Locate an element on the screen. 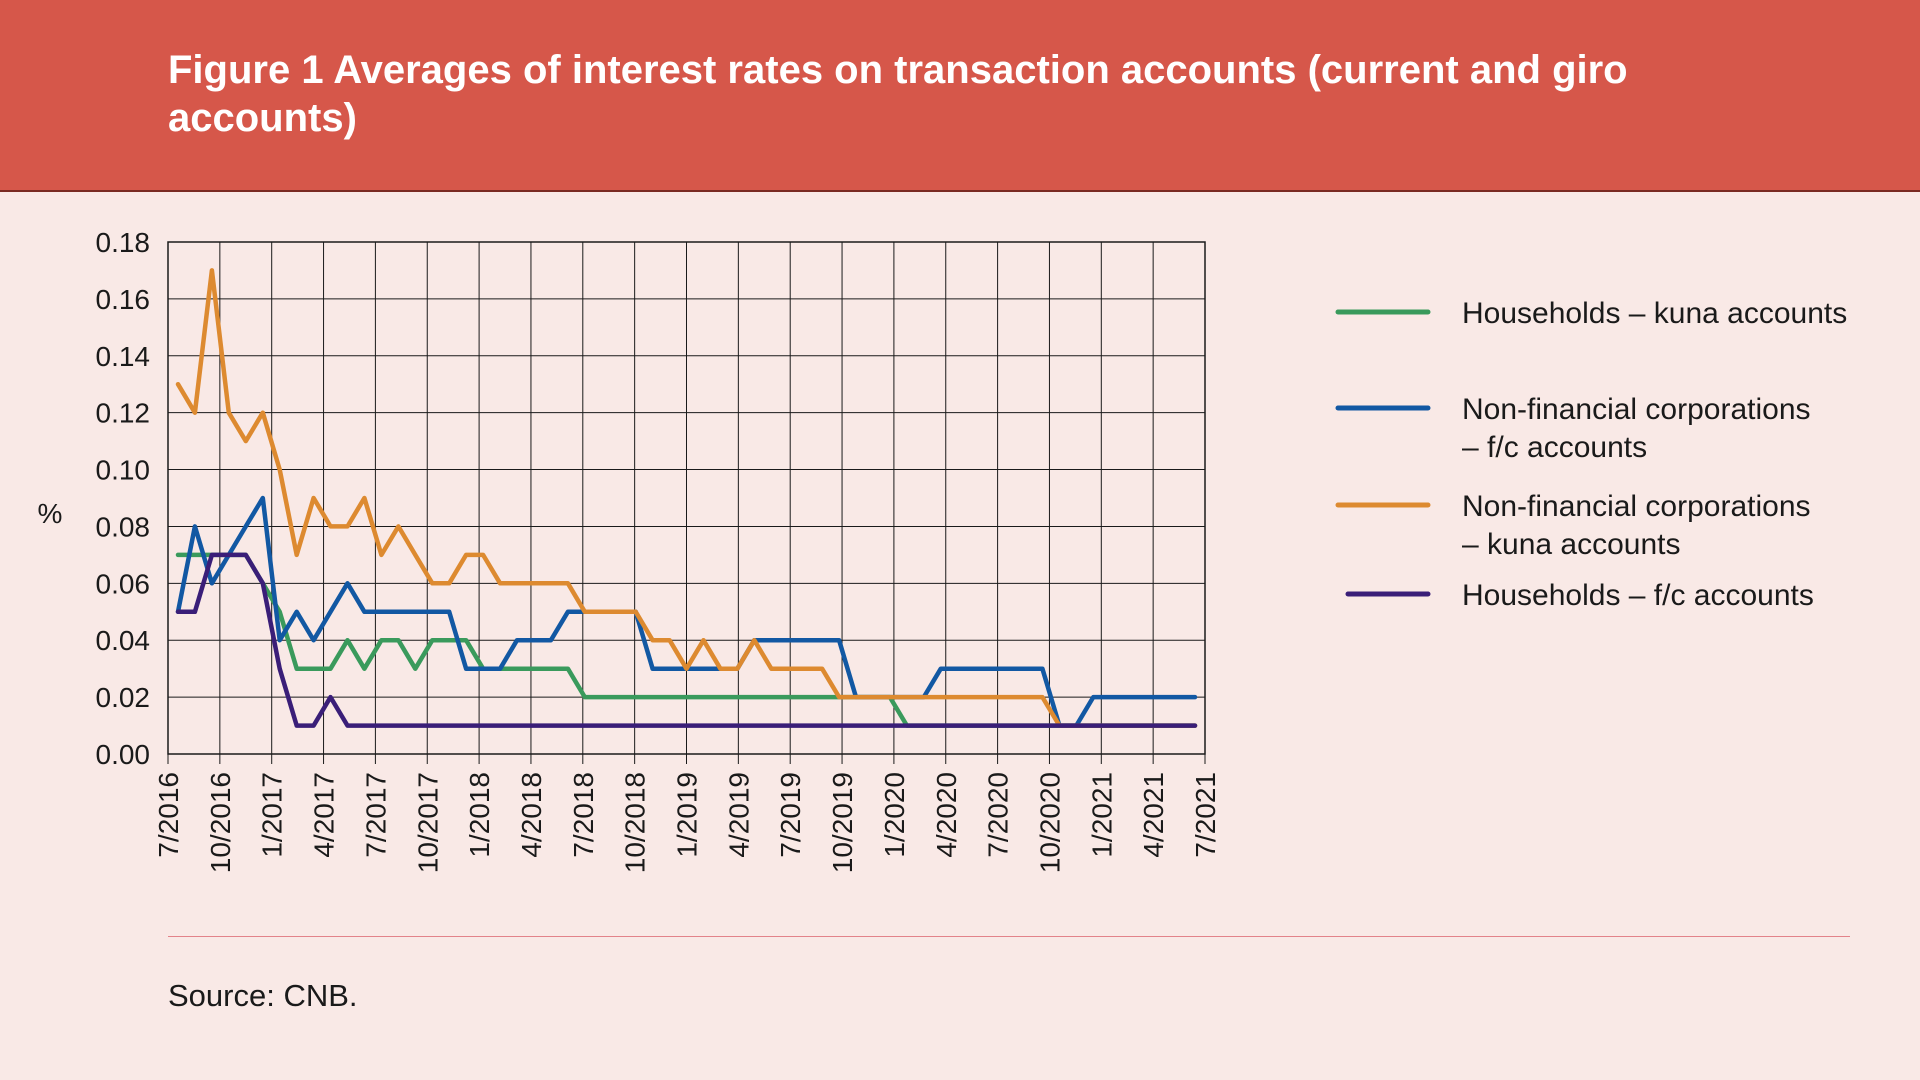  x-tick-label: 7/2019 is located at coordinates (790, 815).